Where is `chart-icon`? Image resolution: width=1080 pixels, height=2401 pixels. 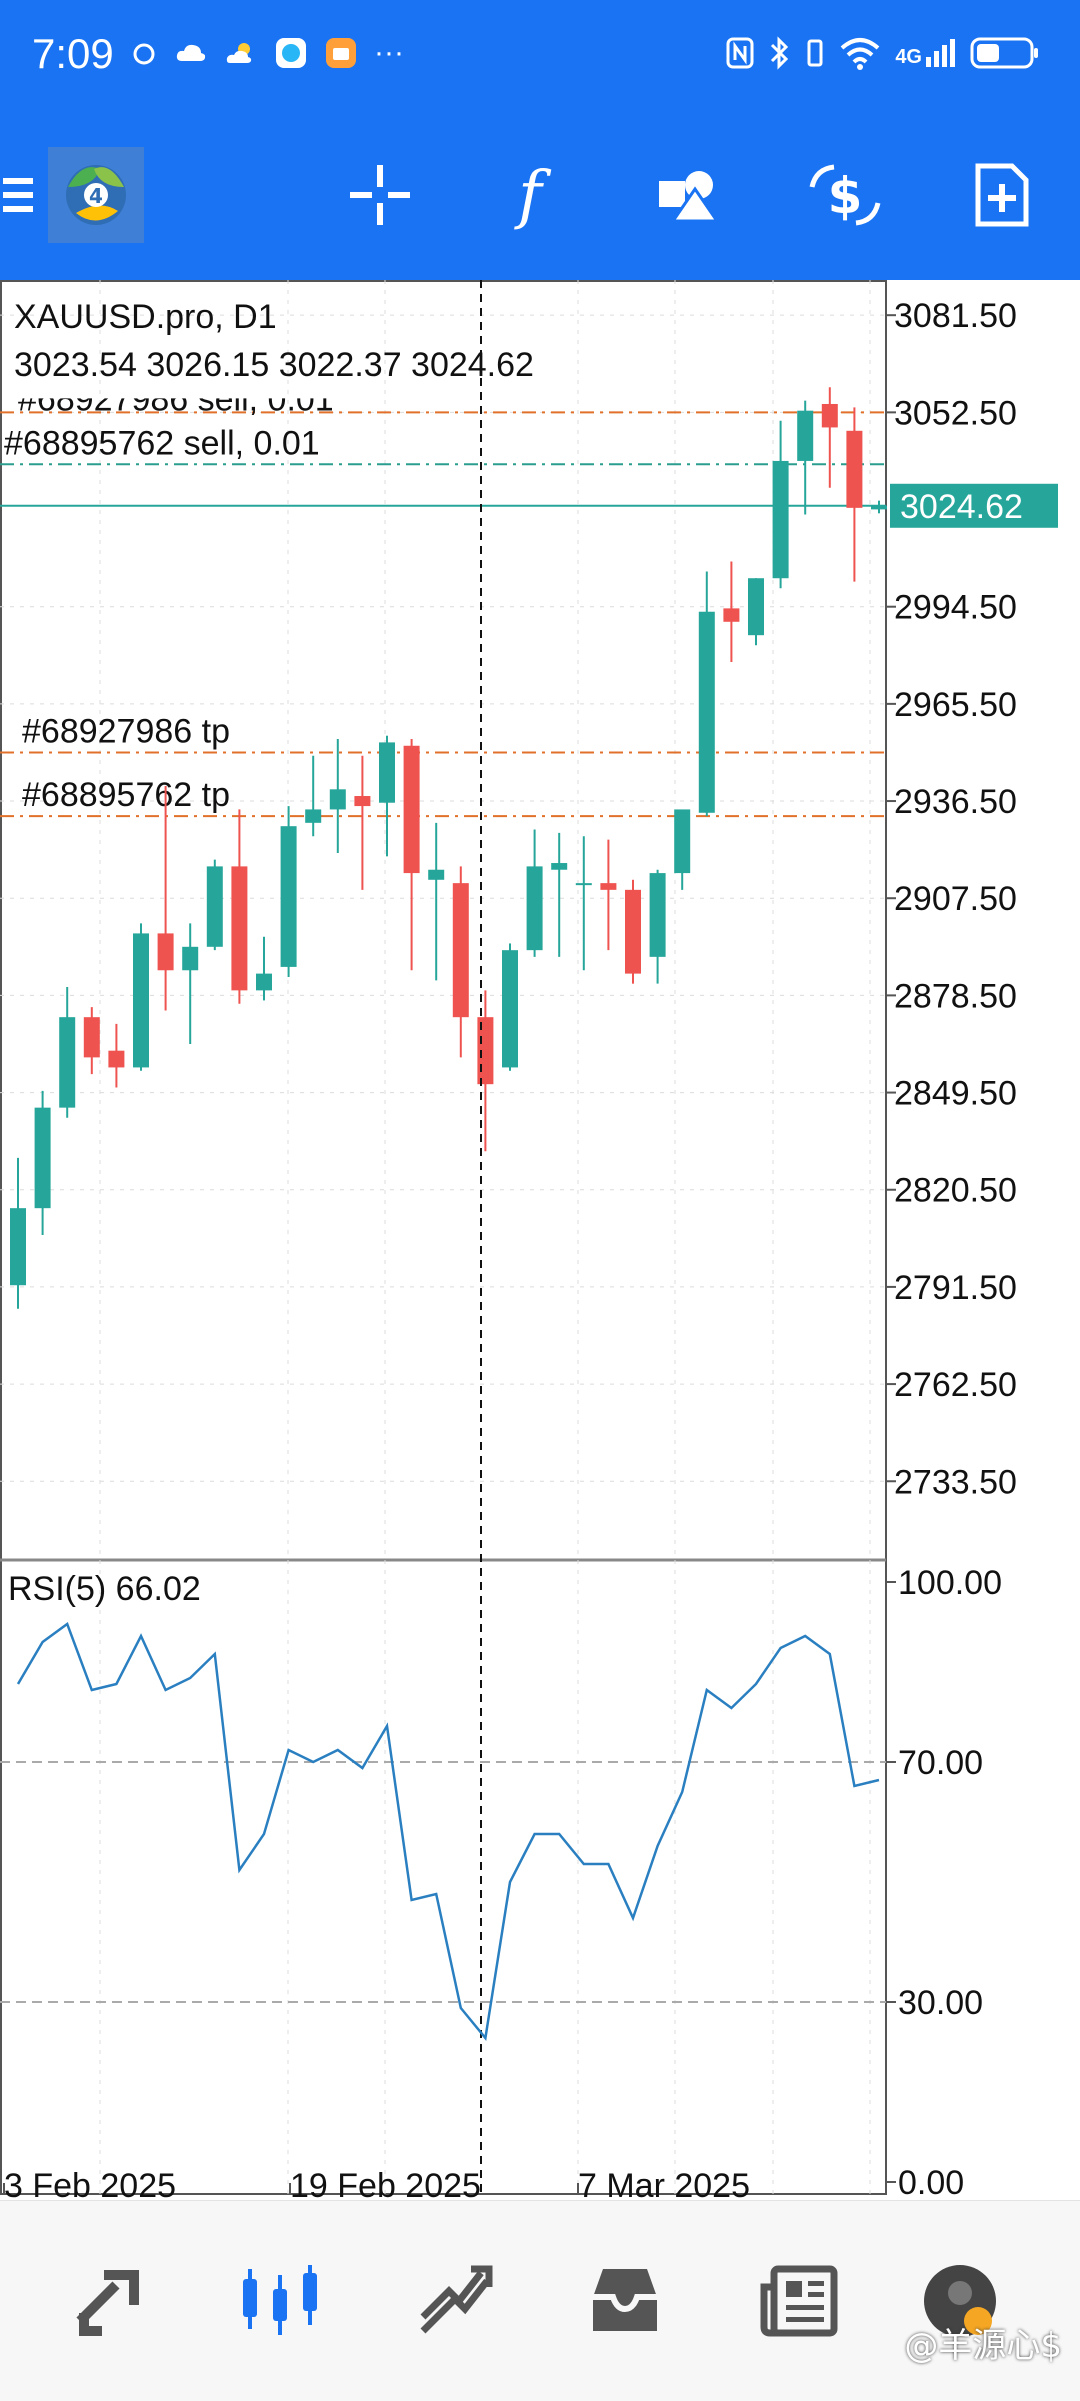 chart-icon is located at coordinates (280, 2300).